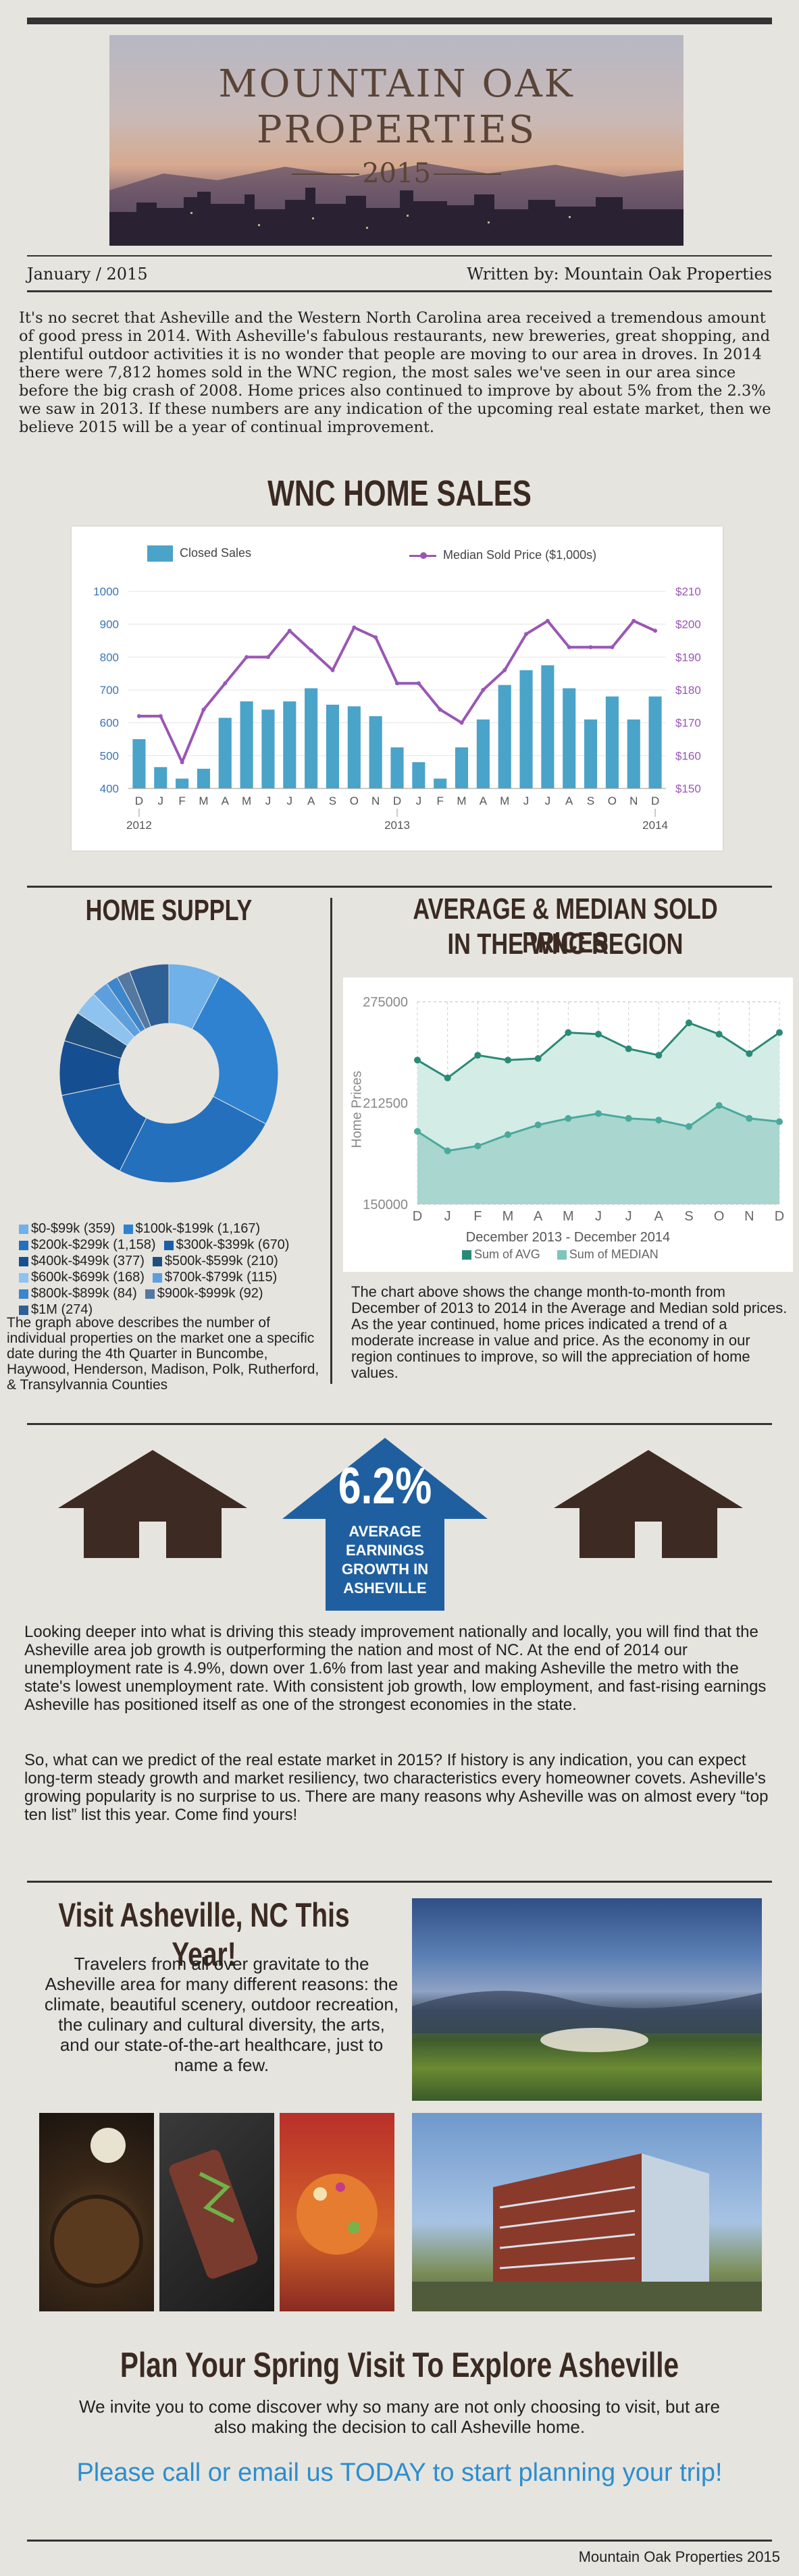 The image size is (799, 2576). Describe the element at coordinates (397, 691) in the screenshot. I see `median-price-line` at that location.